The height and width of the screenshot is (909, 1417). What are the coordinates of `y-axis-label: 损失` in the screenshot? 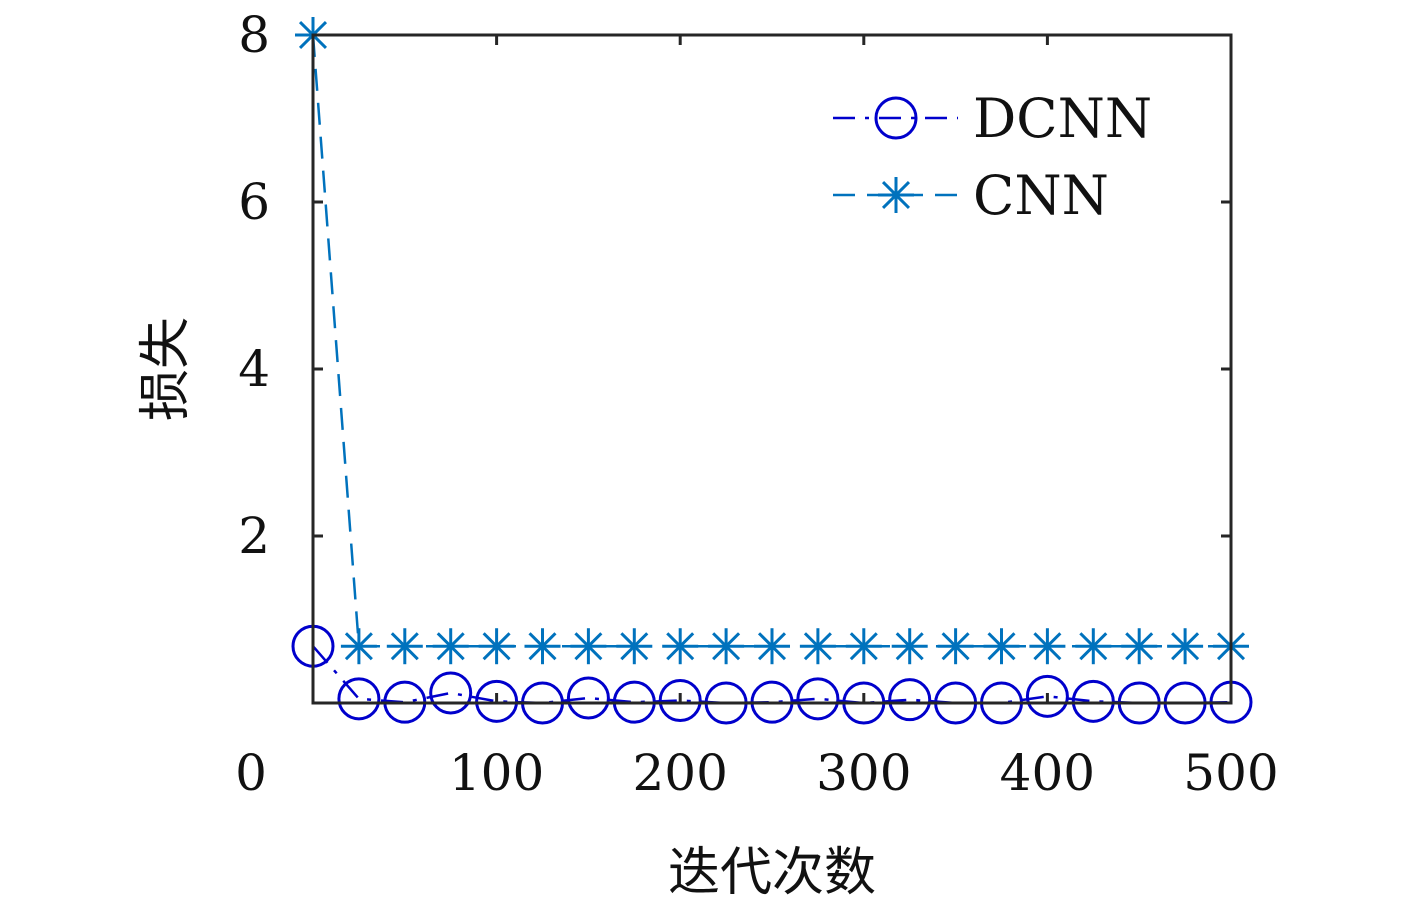 It's located at (166, 369).